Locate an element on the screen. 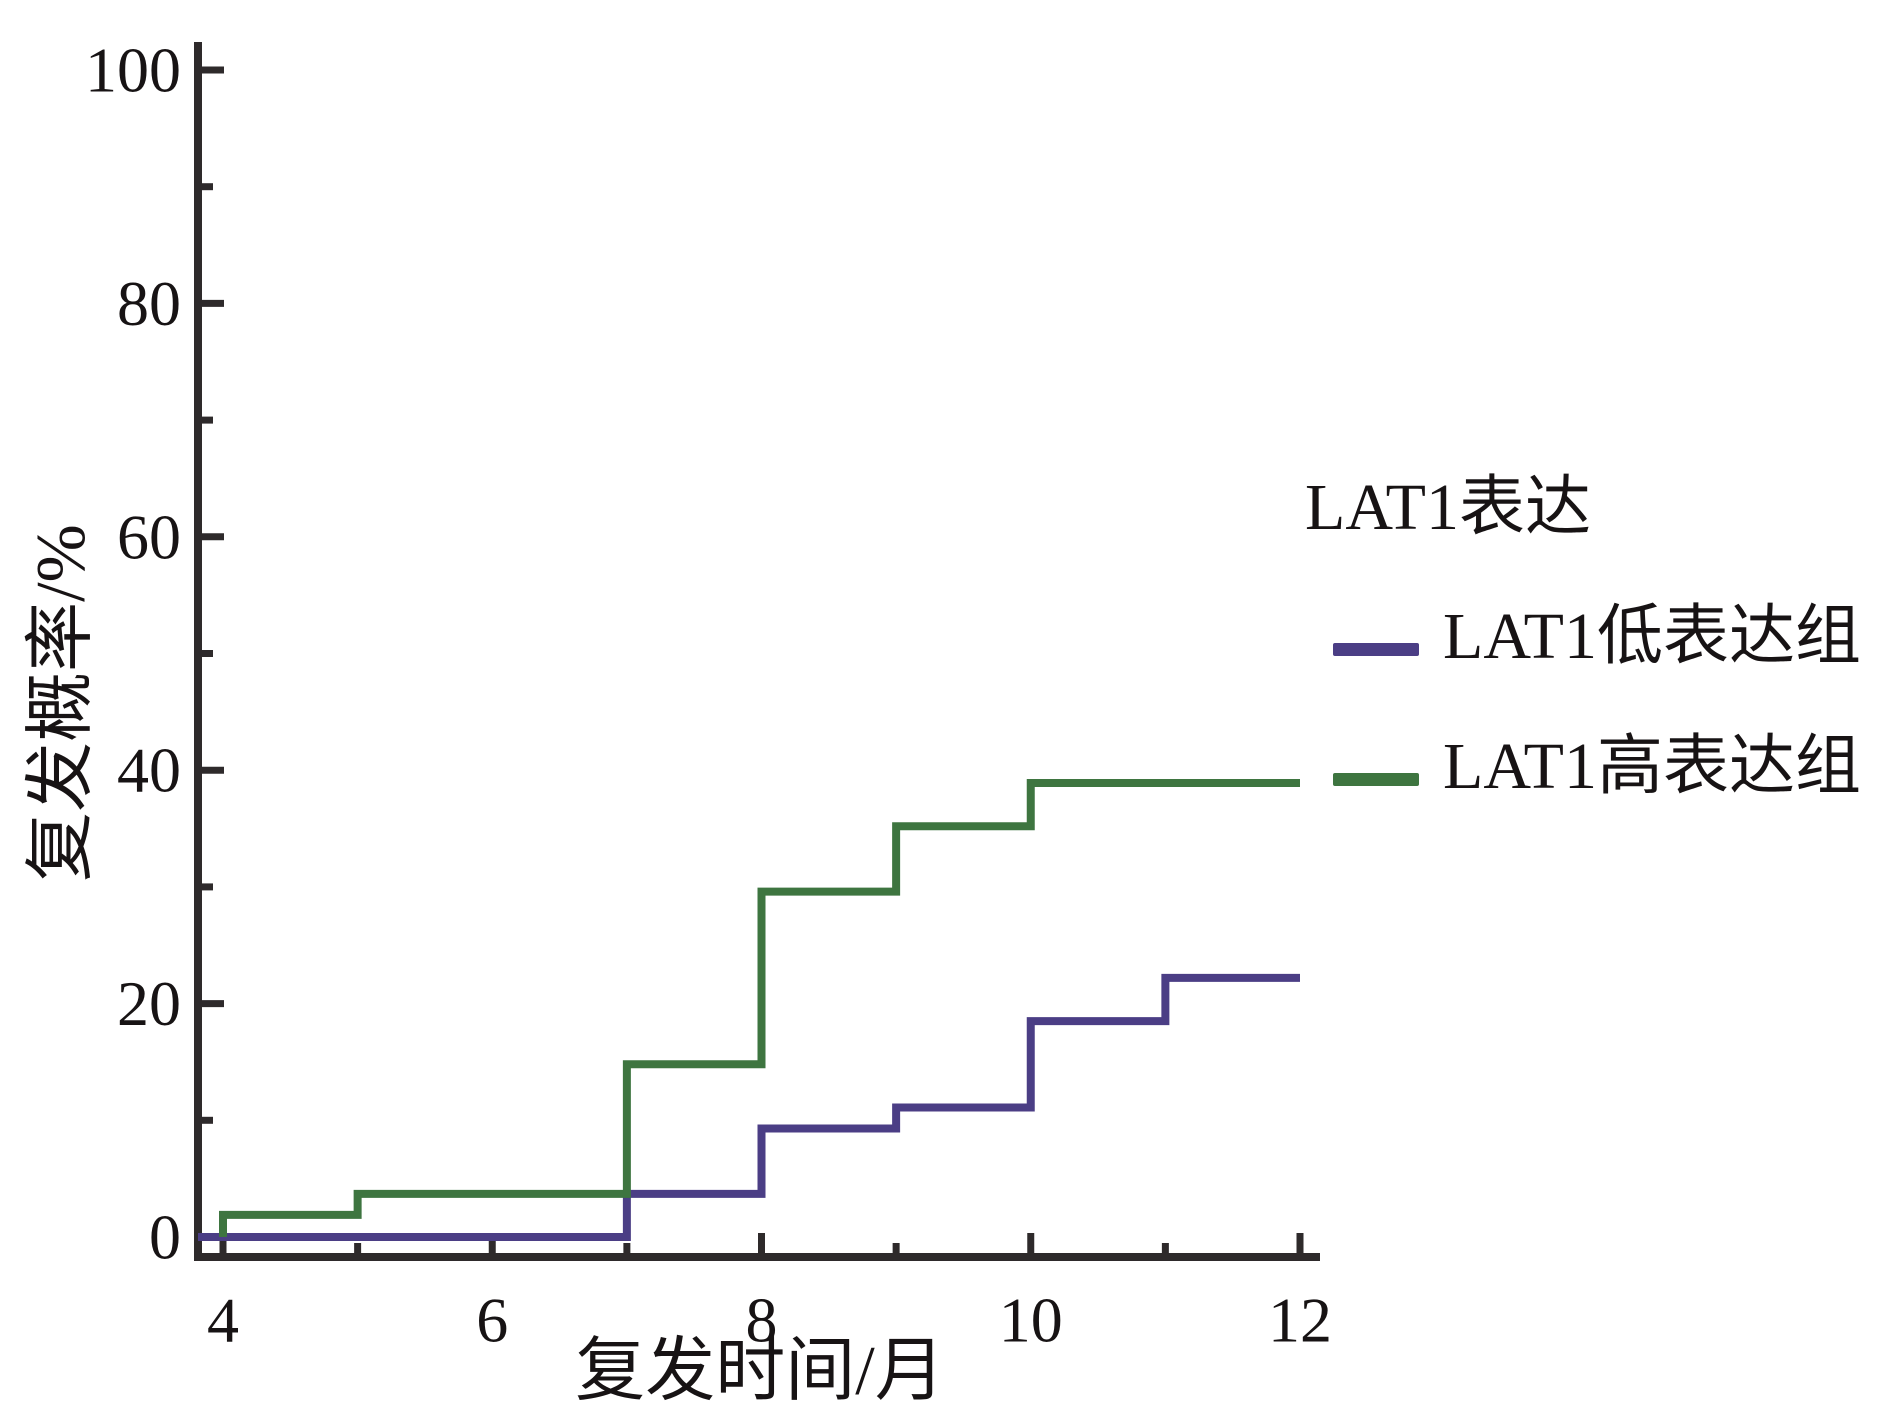 The width and height of the screenshot is (1890, 1417). legend-label-lat1-low: LAT1低表达组 is located at coordinates (1652, 636).